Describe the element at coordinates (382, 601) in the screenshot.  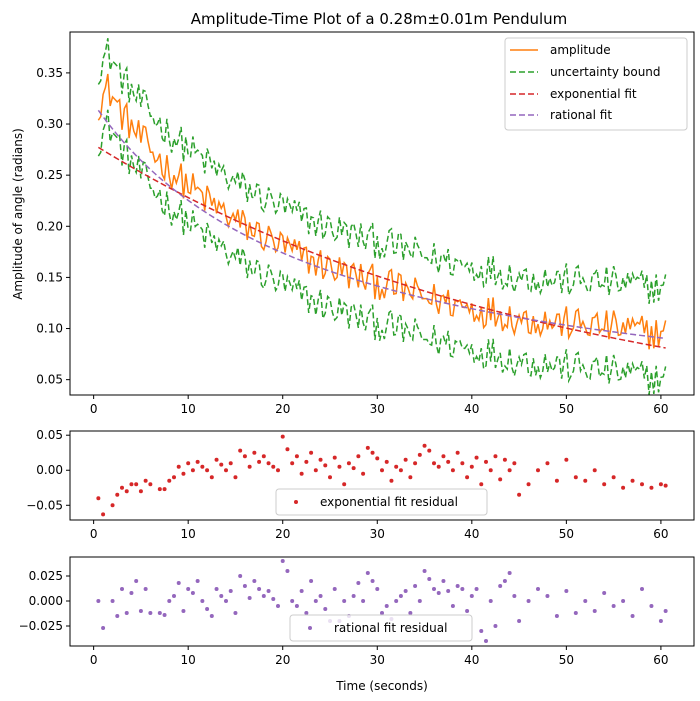
I see `rational-residual-marks` at that location.